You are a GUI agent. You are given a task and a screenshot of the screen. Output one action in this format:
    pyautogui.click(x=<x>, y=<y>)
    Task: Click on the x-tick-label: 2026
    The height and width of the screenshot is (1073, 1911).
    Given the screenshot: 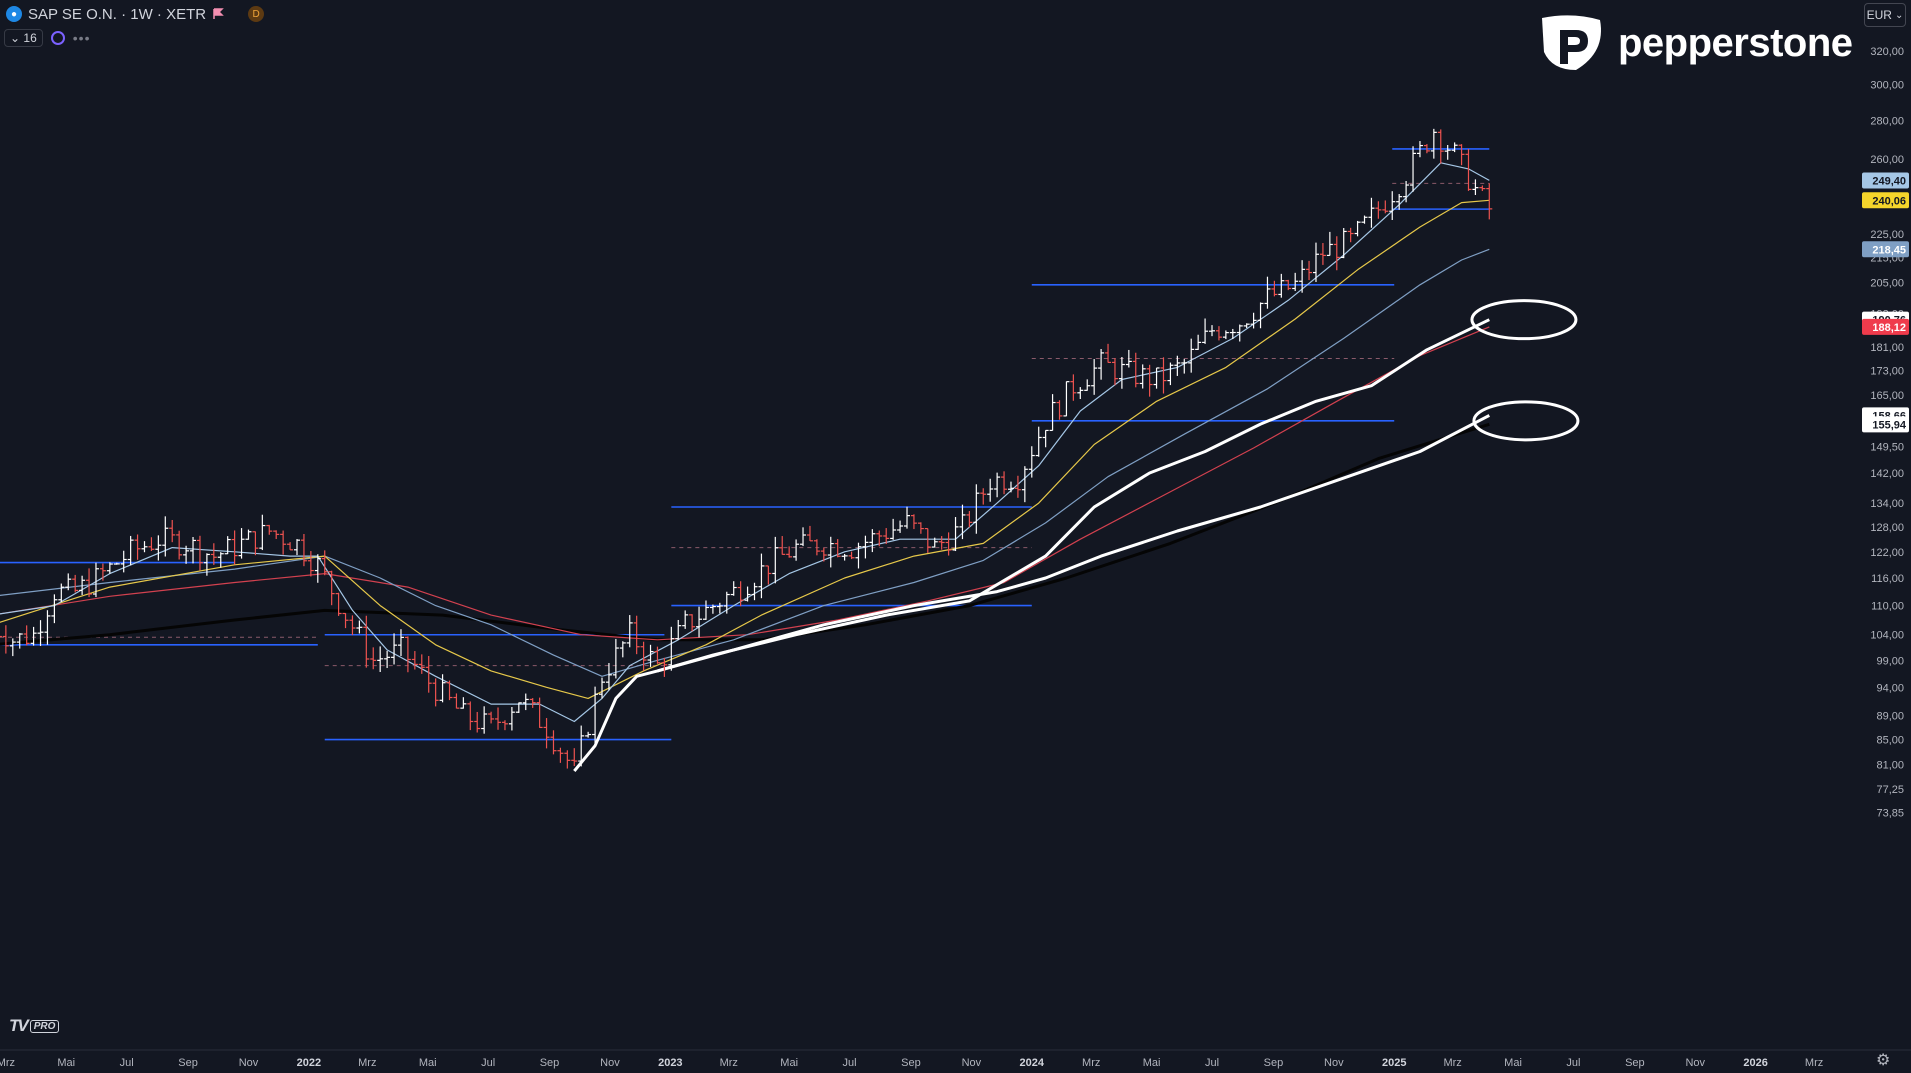 What is the action you would take?
    pyautogui.click(x=1755, y=1063)
    